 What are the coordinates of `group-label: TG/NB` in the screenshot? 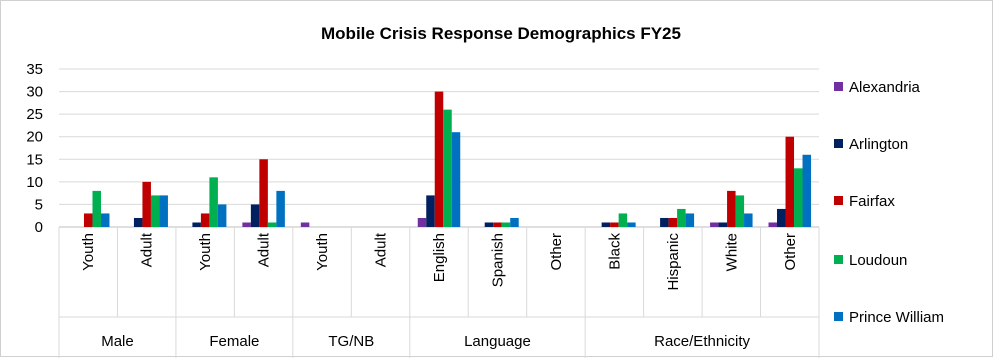 It's located at (351, 341).